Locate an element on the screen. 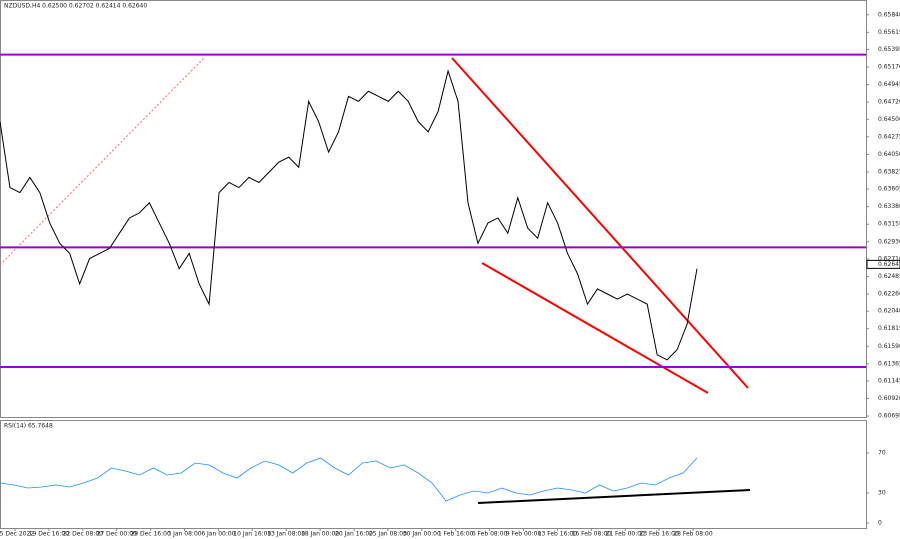 The width and height of the screenshot is (900, 539). last-price-label: 0.62640 is located at coordinates (889, 264).